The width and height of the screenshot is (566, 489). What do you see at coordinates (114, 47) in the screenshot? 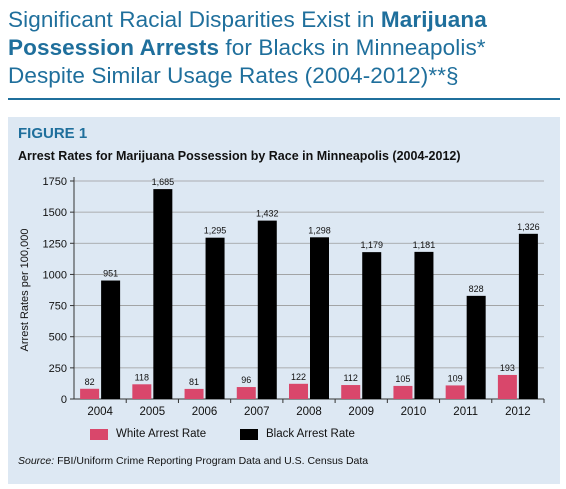
I see `headline-bold2: Possession Arrests` at bounding box center [114, 47].